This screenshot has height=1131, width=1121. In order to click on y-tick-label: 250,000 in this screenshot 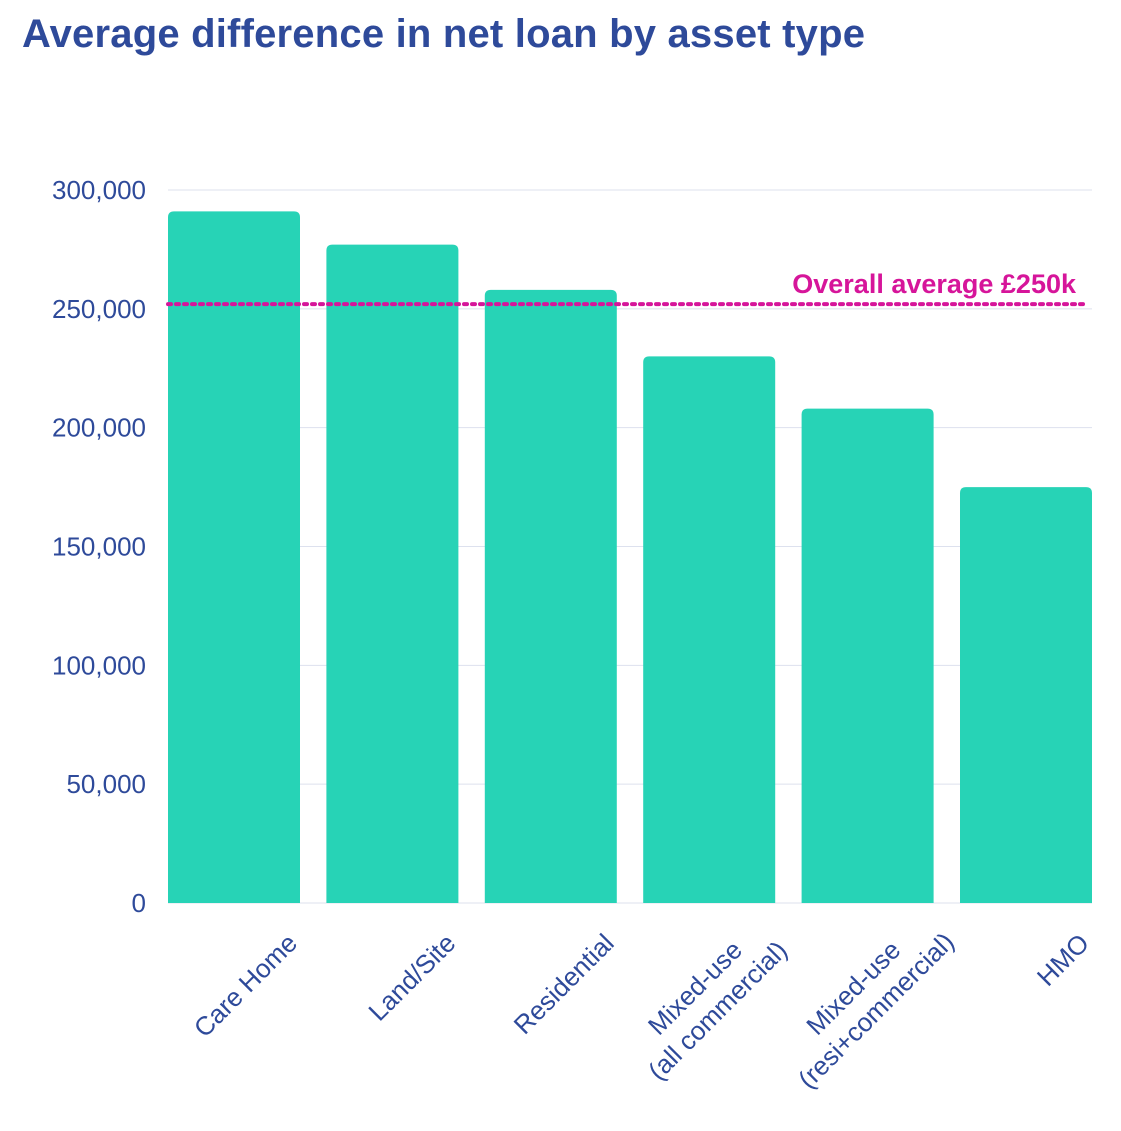, I will do `click(99, 309)`.